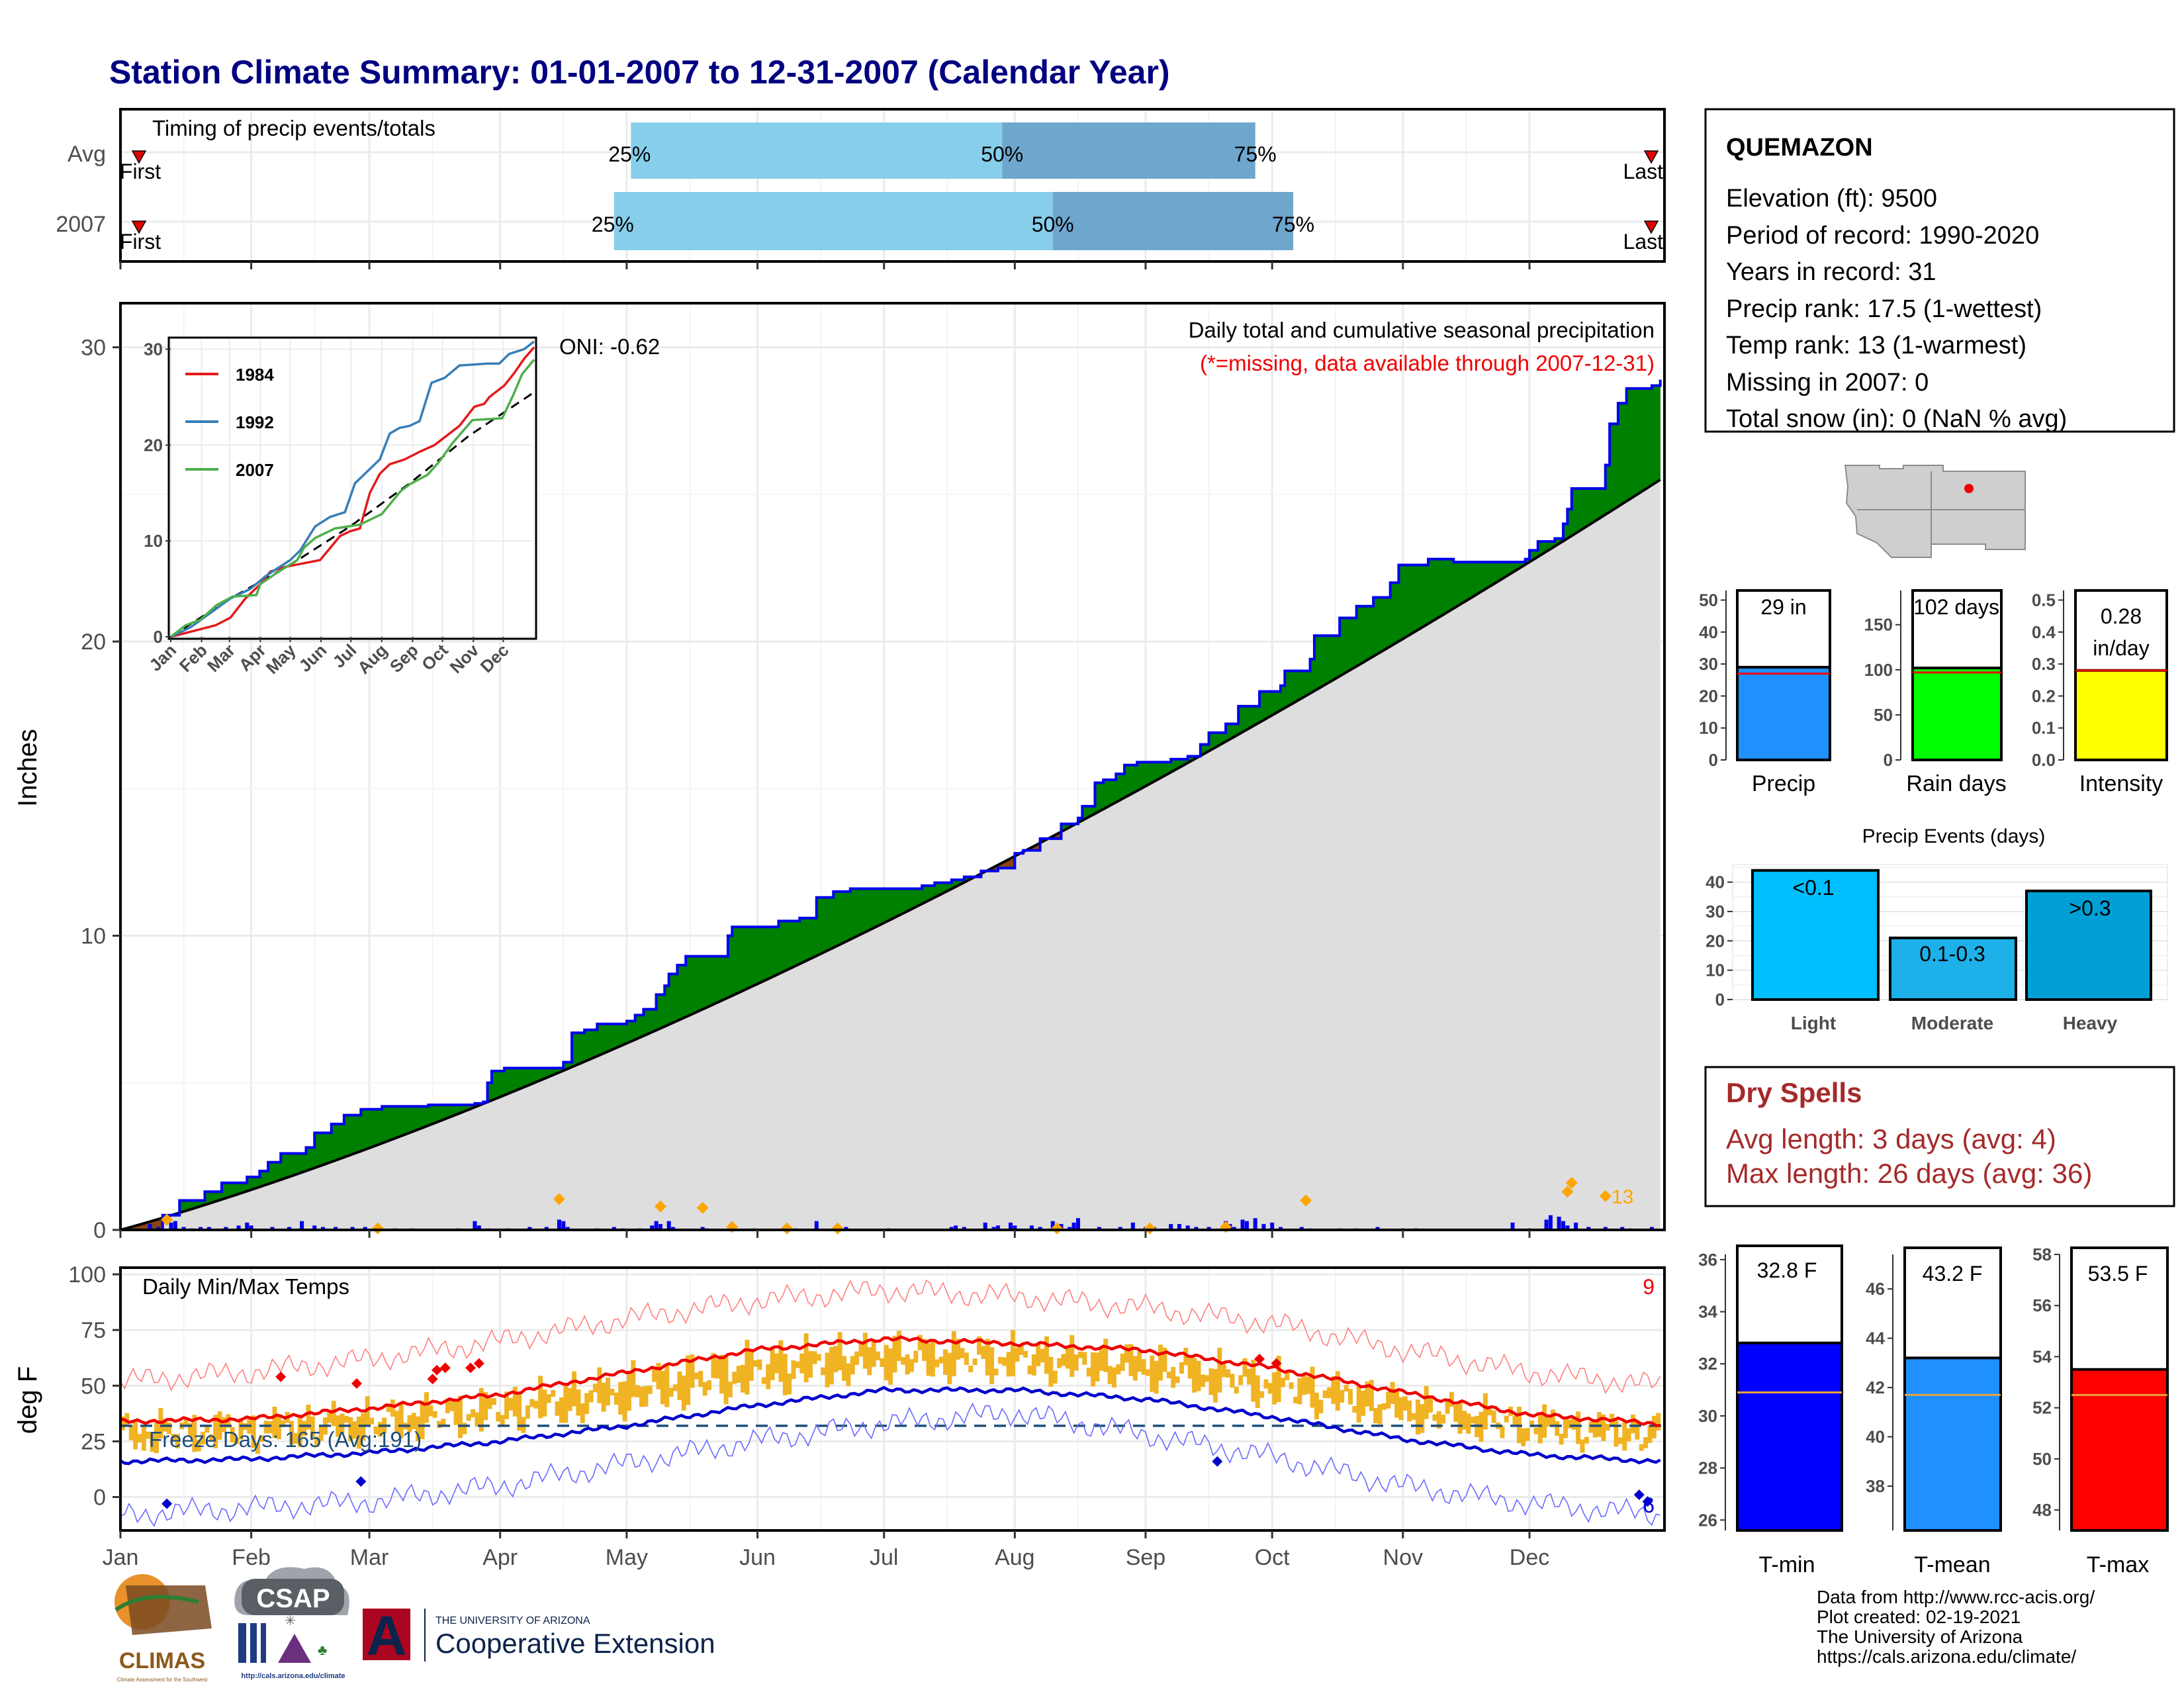  What do you see at coordinates (1954, 836) in the screenshot?
I see `events-title: Precip Events (days)` at bounding box center [1954, 836].